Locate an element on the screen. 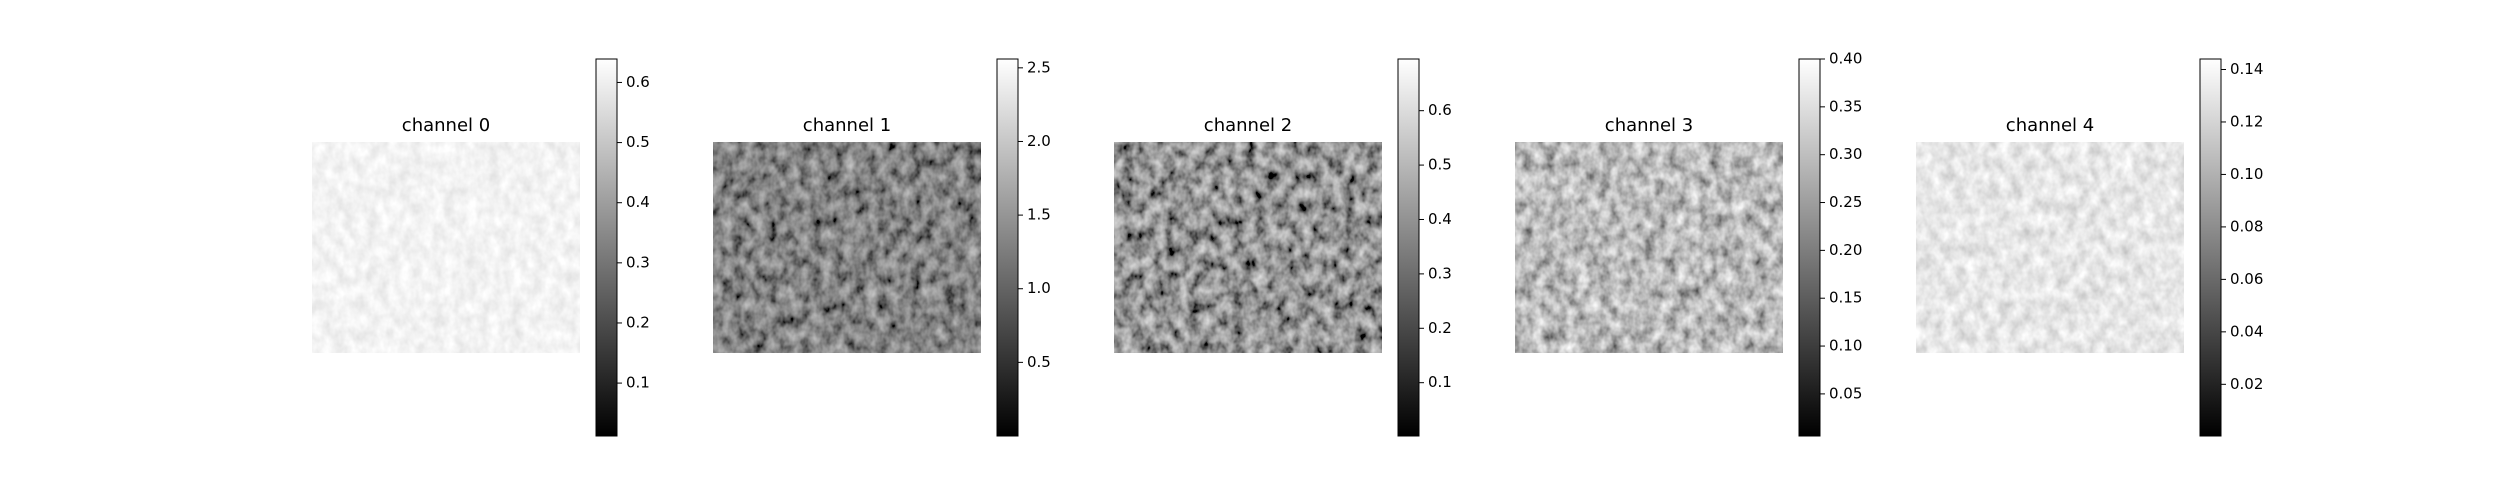  colorbar-tick-label: 0.05 is located at coordinates (1845, 393).